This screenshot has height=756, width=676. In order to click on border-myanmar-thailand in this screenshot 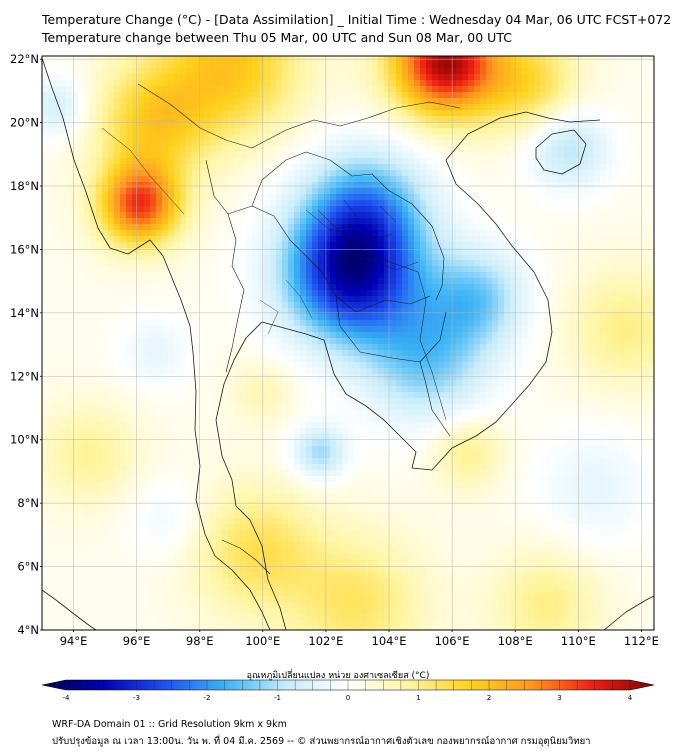, I will do `click(225, 266)`.